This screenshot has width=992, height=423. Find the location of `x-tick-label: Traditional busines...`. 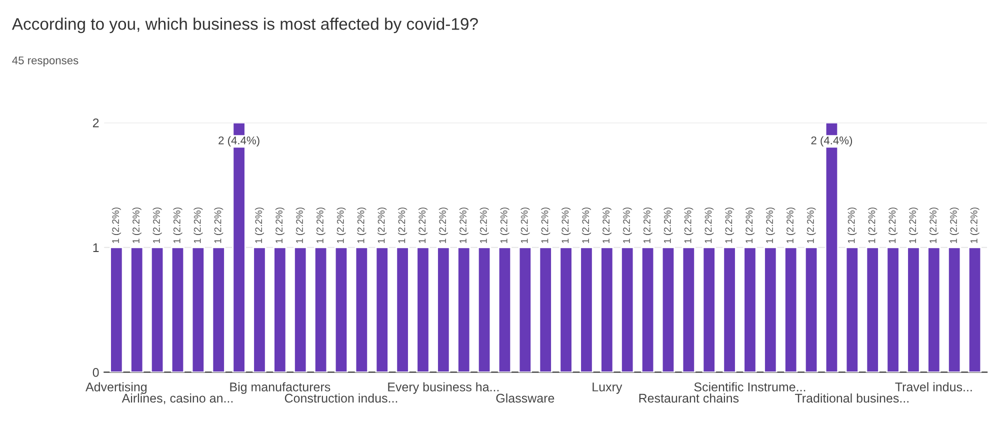

x-tick-label: Traditional busines... is located at coordinates (851, 398).